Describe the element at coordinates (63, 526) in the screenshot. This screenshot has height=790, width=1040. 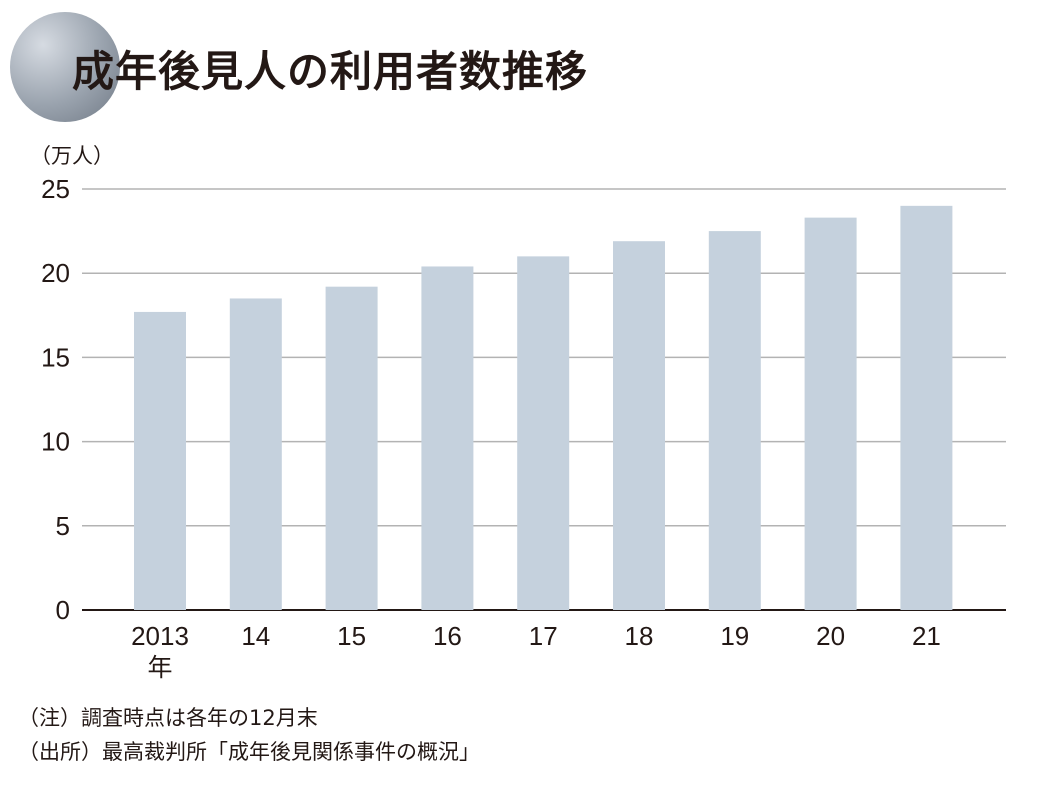
I see `y-tick-label-5: 5` at that location.